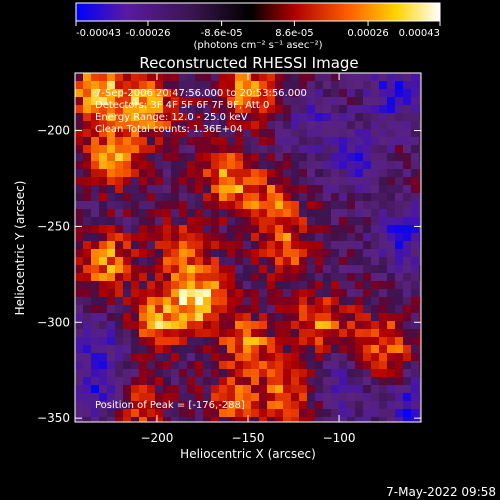 Image resolution: width=500 pixels, height=500 pixels. Describe the element at coordinates (53, 418) in the screenshot. I see `y-tick-label: −350` at that location.